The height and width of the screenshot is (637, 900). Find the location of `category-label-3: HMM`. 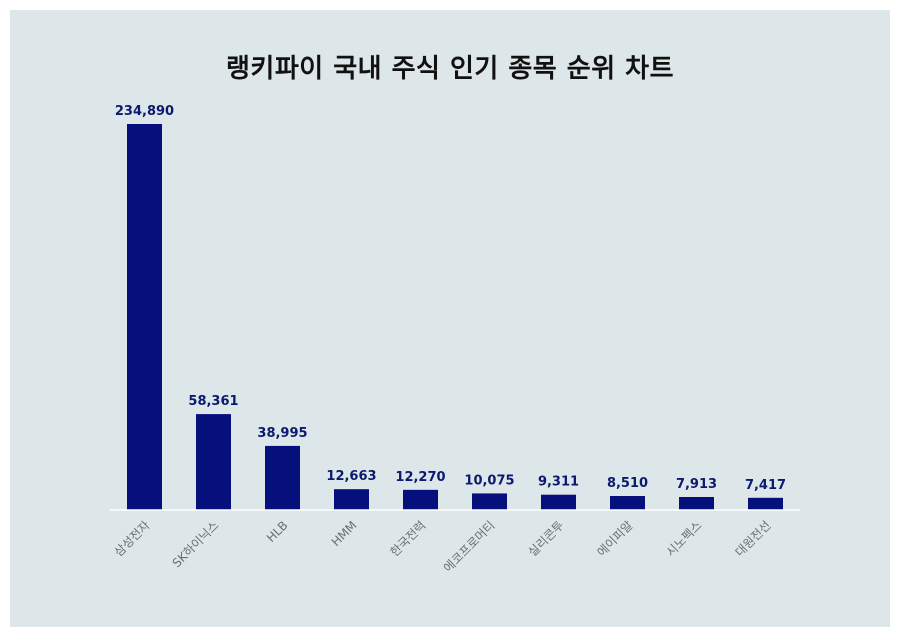

category-label-3: HMM is located at coordinates (344, 533).